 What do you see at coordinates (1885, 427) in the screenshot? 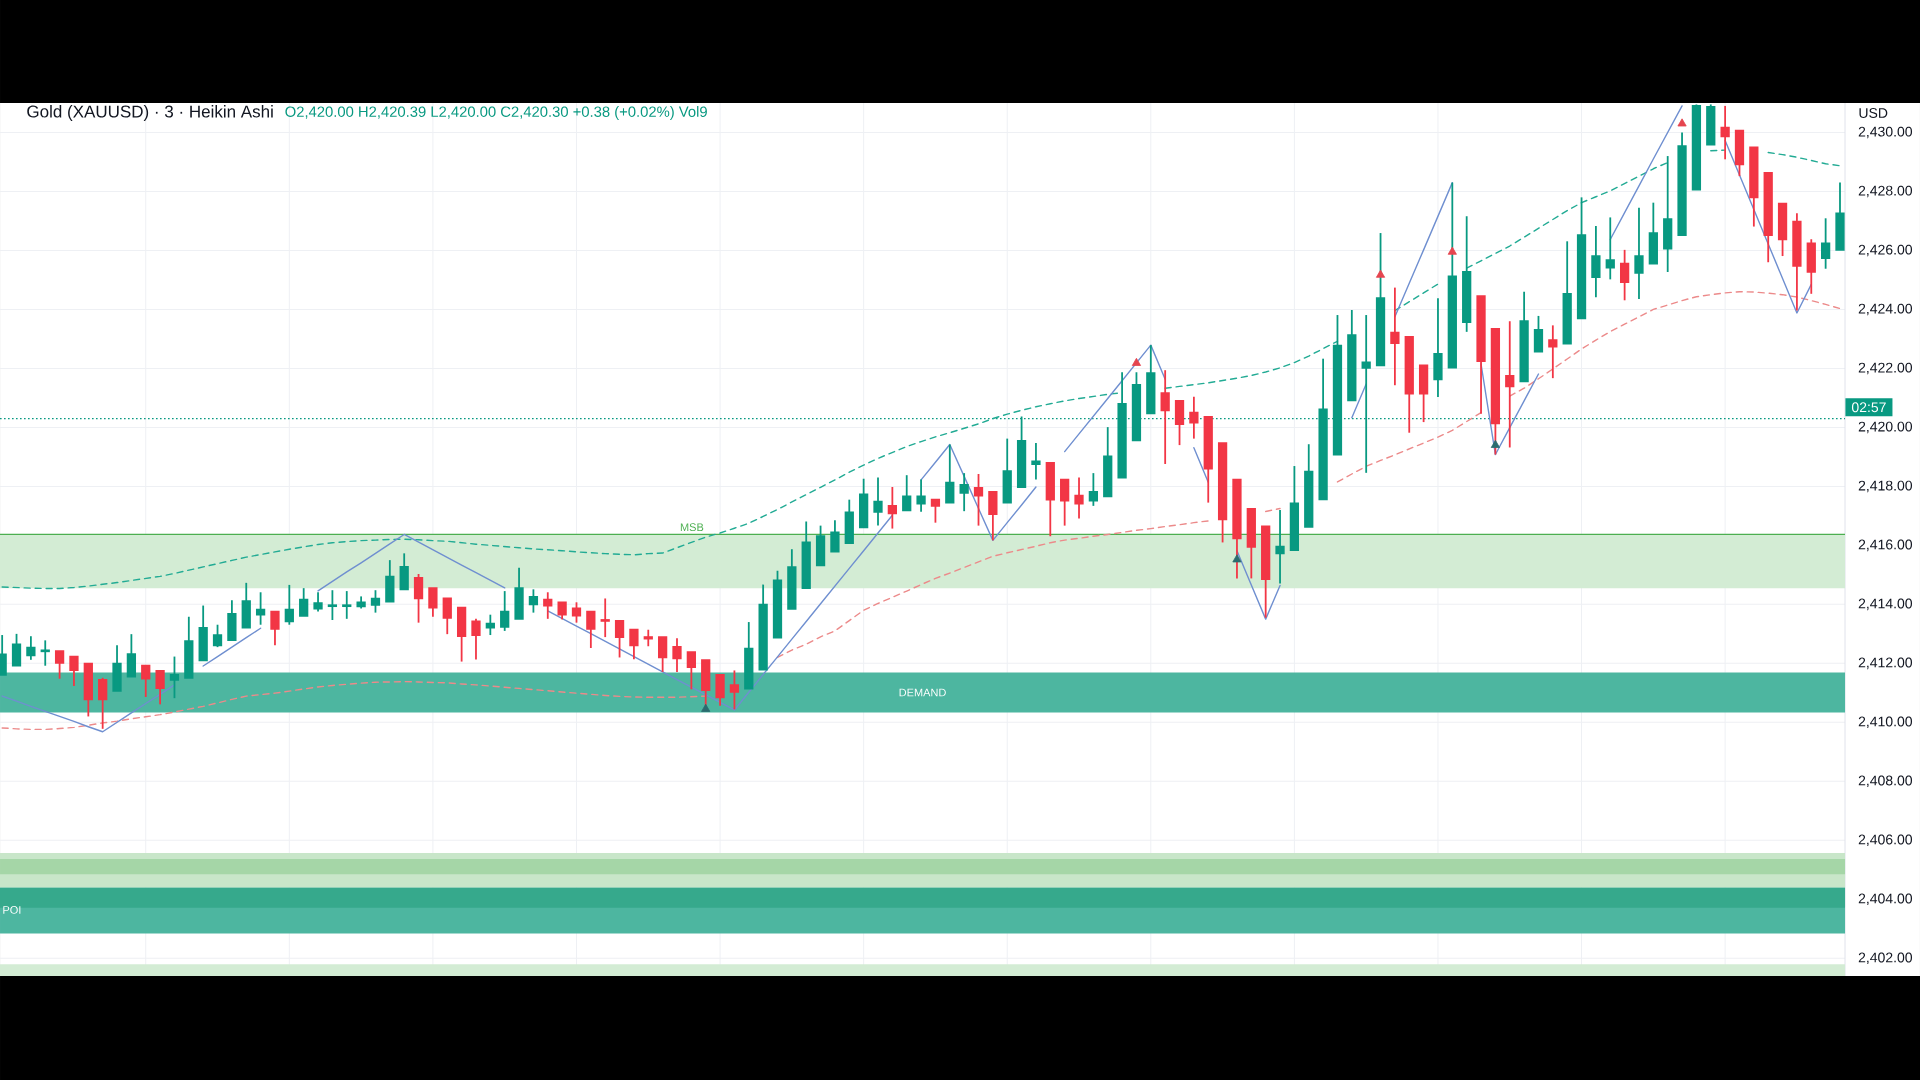
I see `y-tick-label: 2,420.00` at bounding box center [1885, 427].